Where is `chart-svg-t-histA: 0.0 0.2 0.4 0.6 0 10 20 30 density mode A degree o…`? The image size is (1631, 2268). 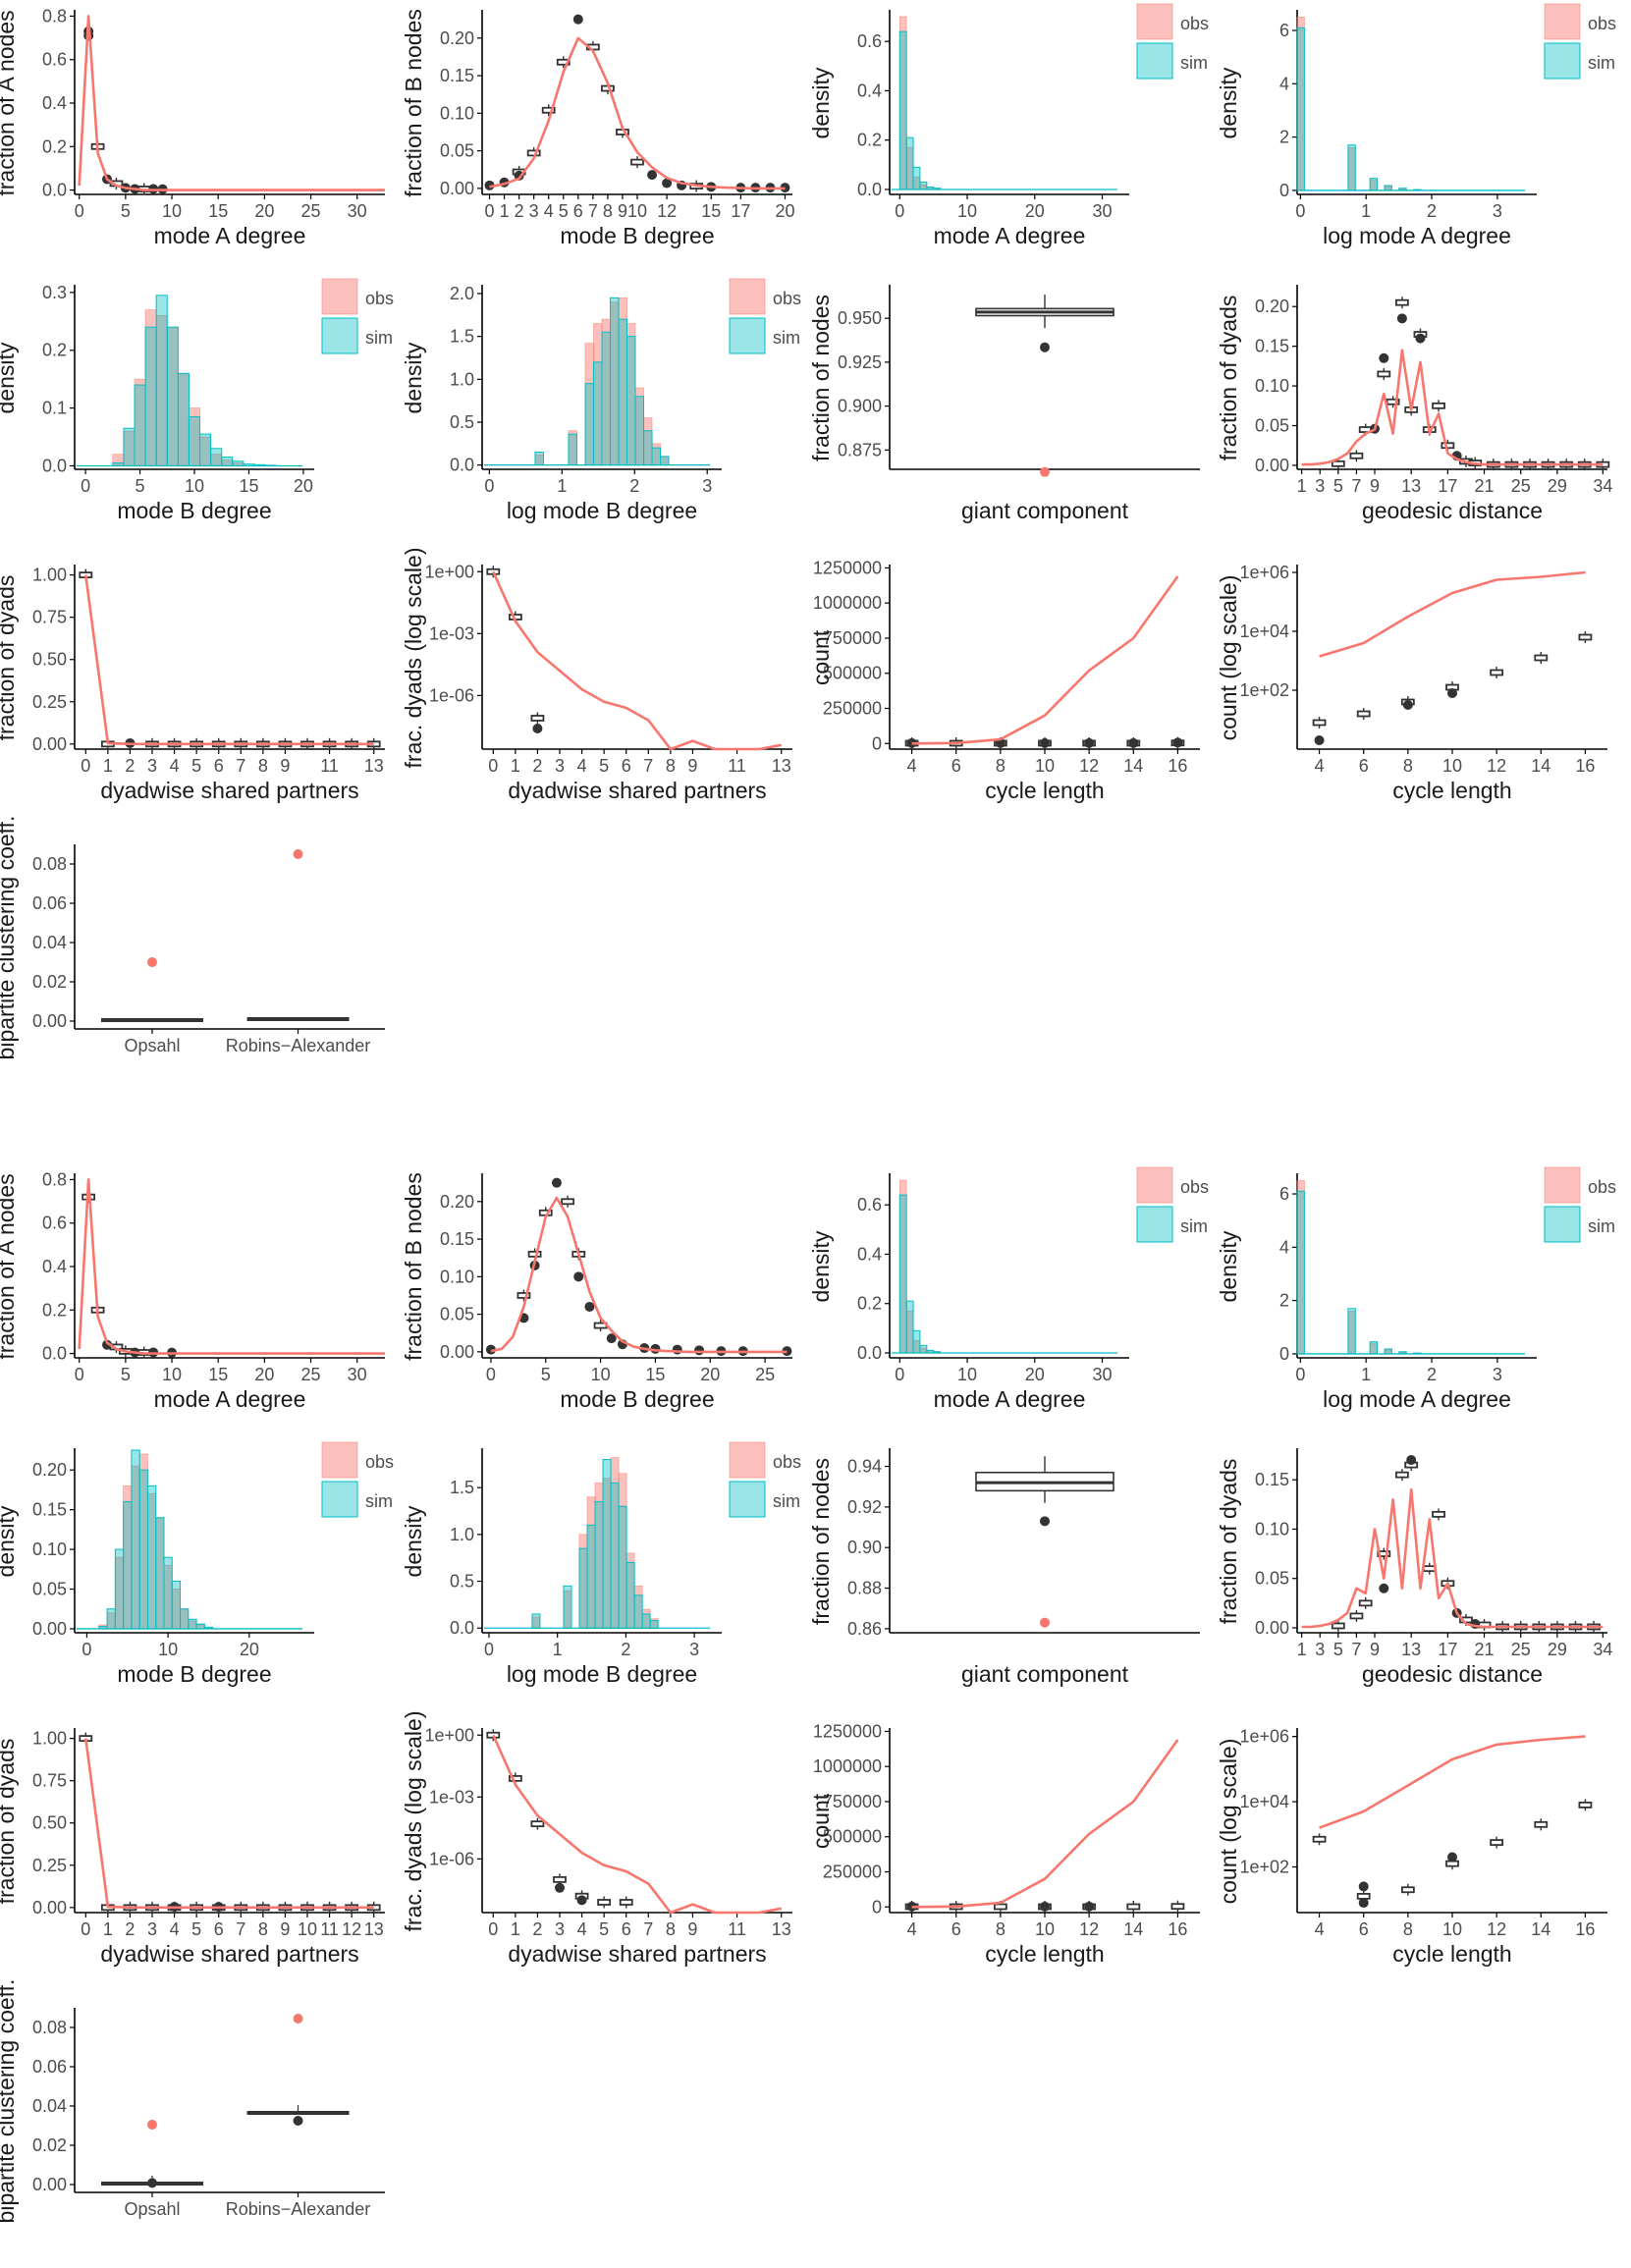
chart-svg-t-histA: 0.0 0.2 0.4 0.6 0 10 20 30 density mode A degree o… is located at coordinates (1009, 126).